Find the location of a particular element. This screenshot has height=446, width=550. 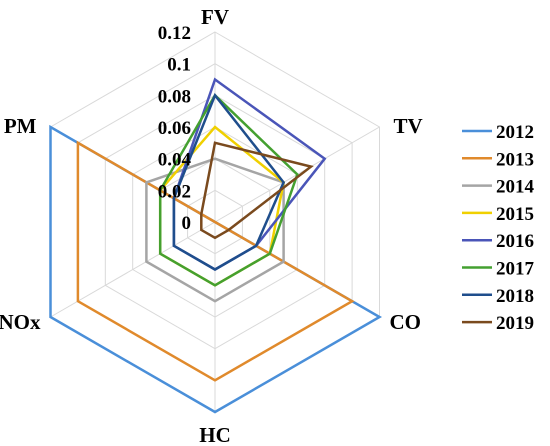

legend-label-2012: 2012 is located at coordinates (515, 132).